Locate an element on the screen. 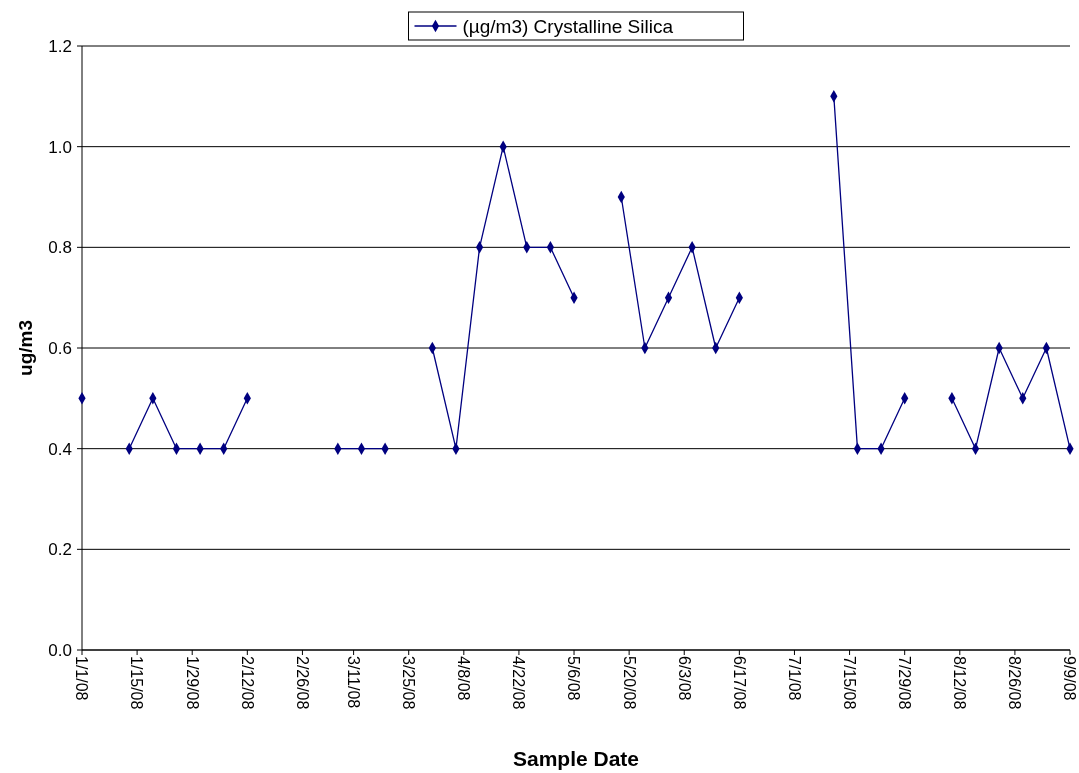 Image resolution: width=1079 pixels, height=773 pixels. x-tick-label: 3/11/08 is located at coordinates (353, 682).